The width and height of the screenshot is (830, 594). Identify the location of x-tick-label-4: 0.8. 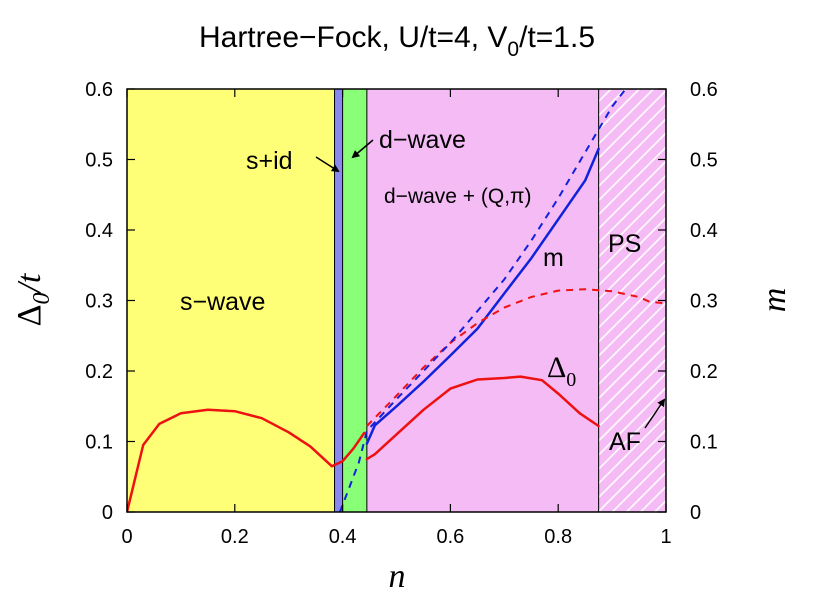
(558, 537).